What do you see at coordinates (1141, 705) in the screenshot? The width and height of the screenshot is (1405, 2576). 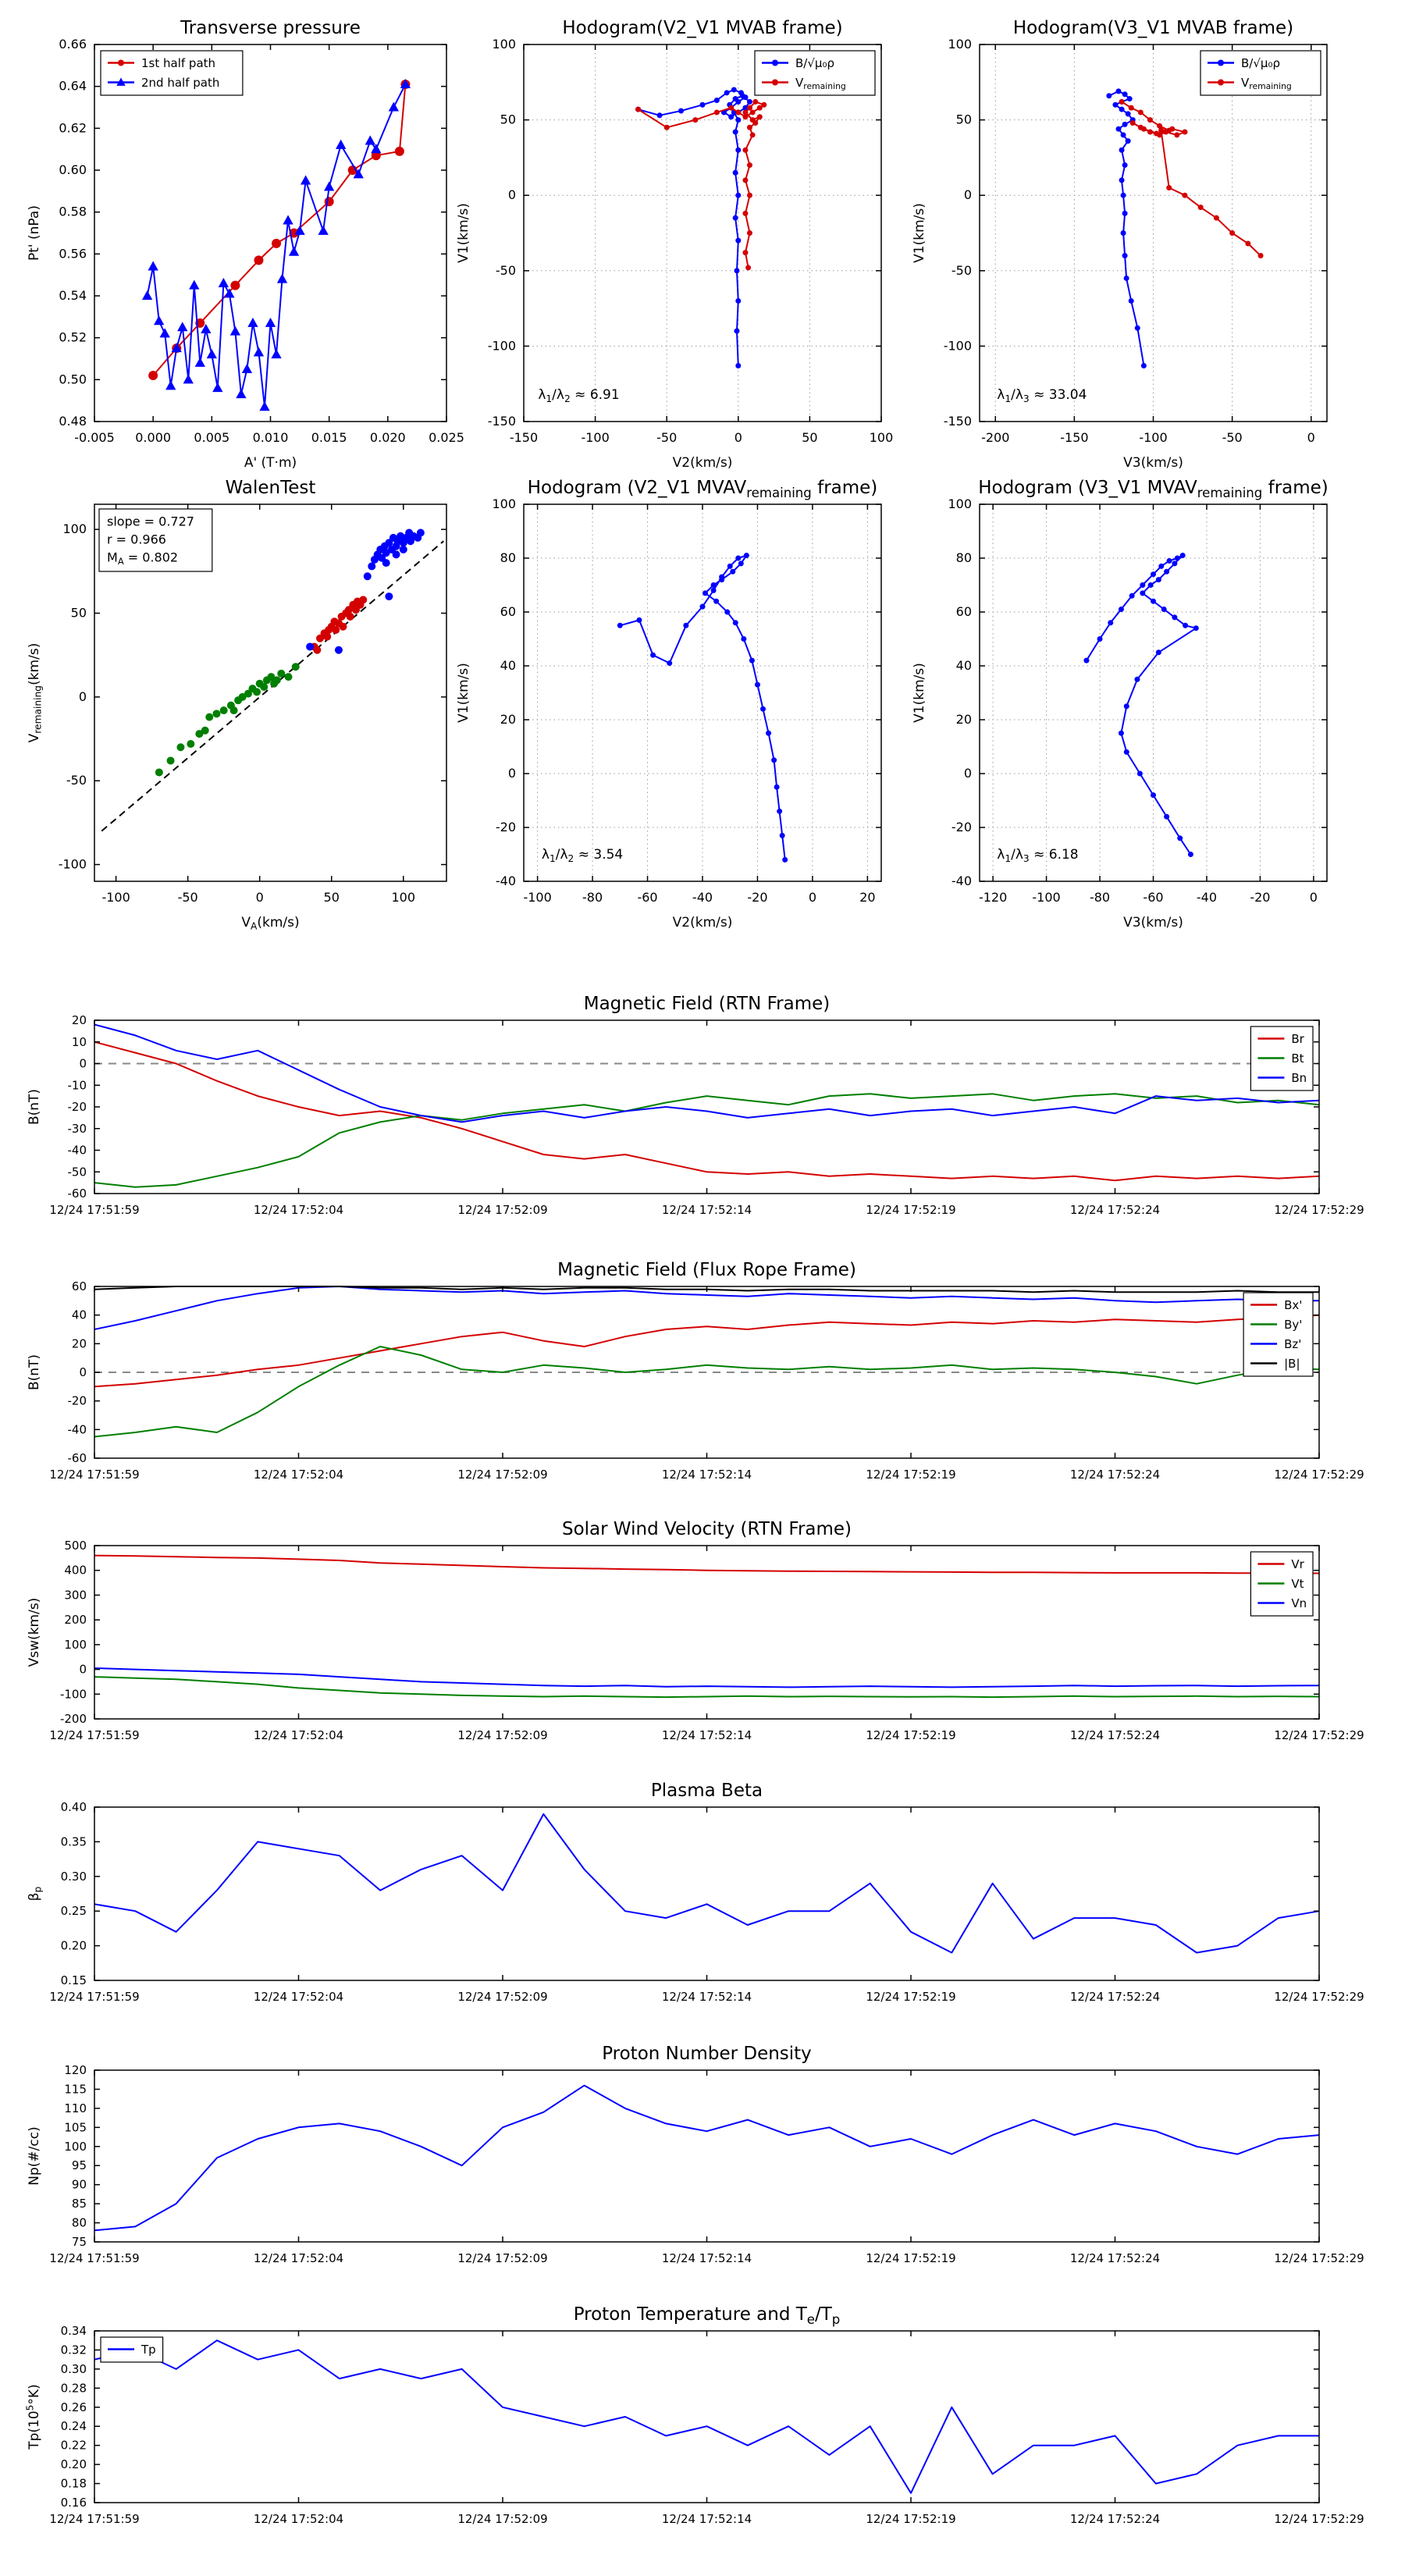 I see `series-v-remaining-hodogram` at bounding box center [1141, 705].